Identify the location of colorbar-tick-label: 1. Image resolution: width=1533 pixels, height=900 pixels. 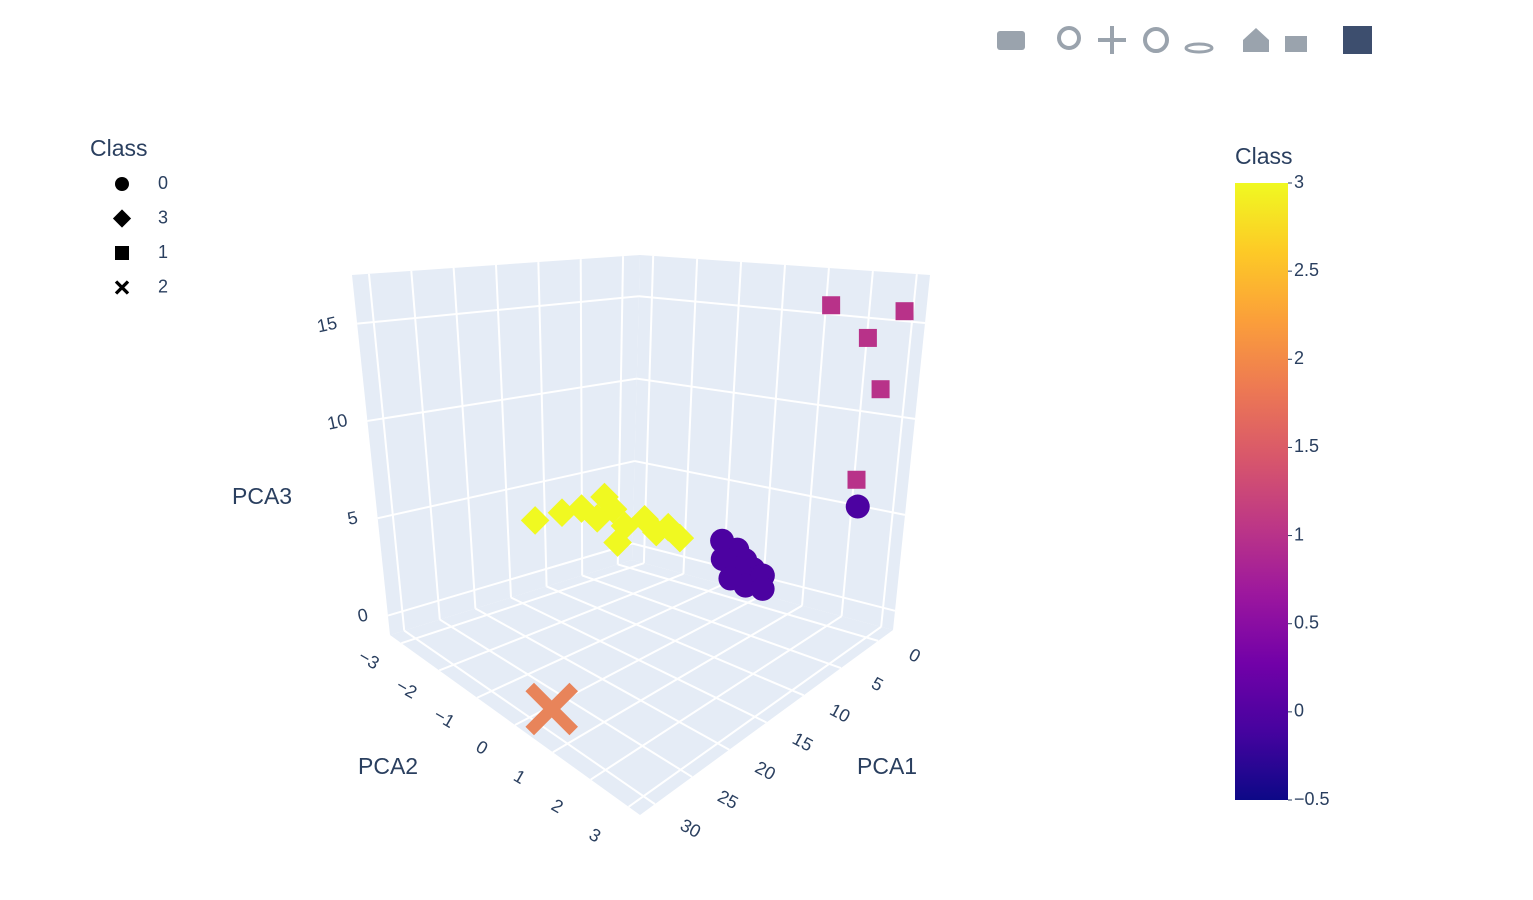
(1299, 534).